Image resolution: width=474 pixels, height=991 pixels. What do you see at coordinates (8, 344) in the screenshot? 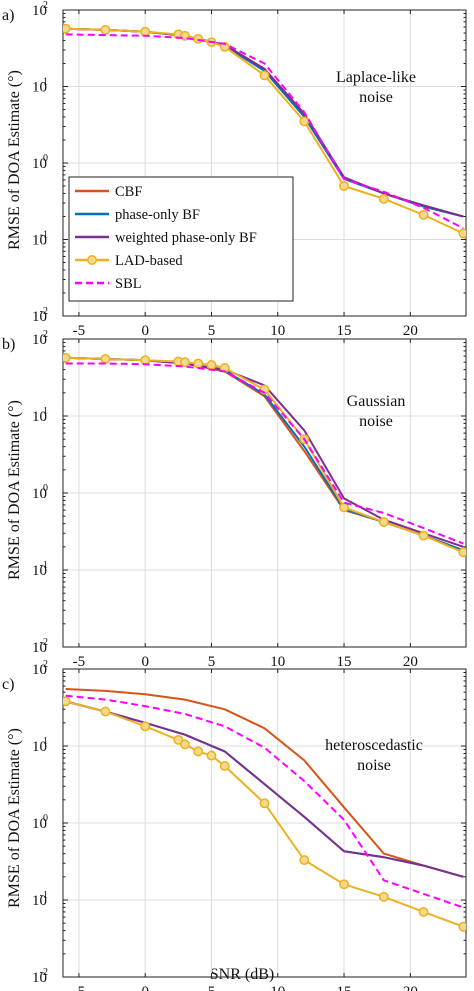
I see `panel-label: b)` at bounding box center [8, 344].